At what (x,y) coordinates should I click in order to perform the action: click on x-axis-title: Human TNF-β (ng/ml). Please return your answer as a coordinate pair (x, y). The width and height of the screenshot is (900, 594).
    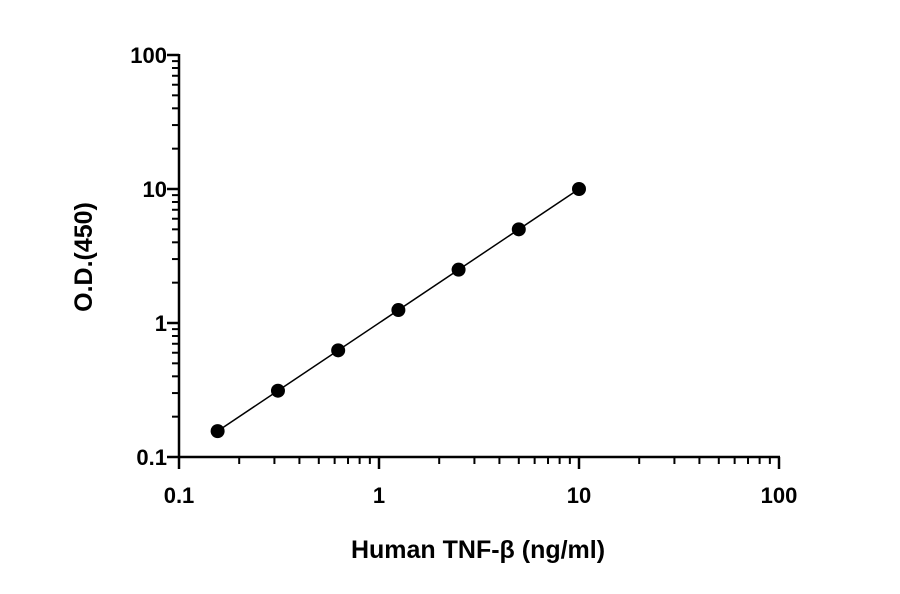
    Looking at the image, I should click on (478, 550).